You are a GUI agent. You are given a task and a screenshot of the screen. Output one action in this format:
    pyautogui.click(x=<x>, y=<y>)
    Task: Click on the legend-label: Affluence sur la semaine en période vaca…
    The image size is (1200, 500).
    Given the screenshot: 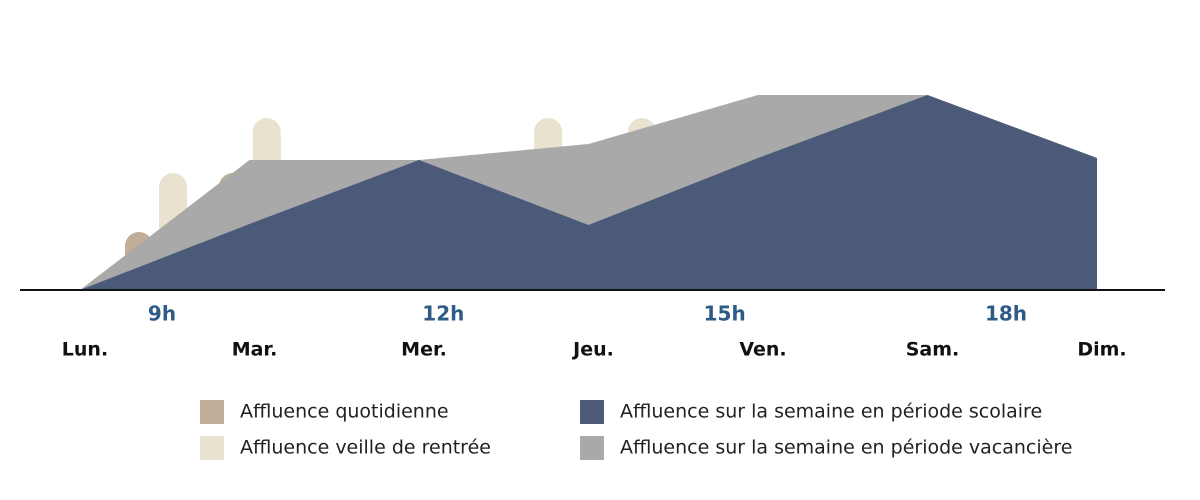 What is the action you would take?
    pyautogui.click(x=846, y=448)
    